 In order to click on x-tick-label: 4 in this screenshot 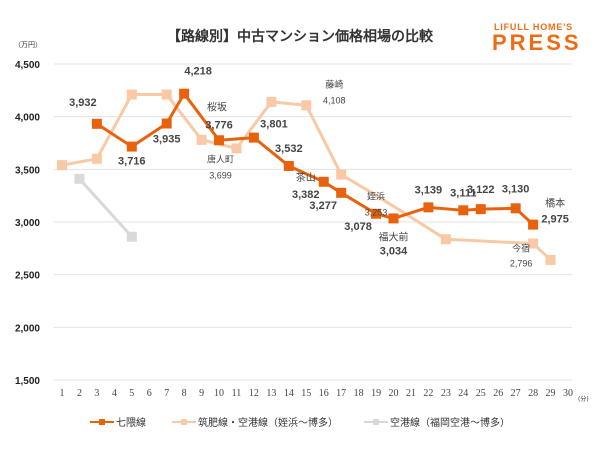, I will do `click(114, 393)`.